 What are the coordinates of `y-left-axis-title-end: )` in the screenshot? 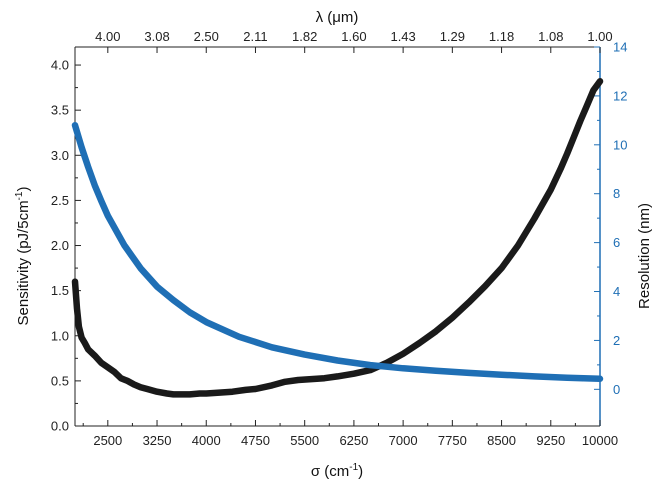 It's located at (23, 189).